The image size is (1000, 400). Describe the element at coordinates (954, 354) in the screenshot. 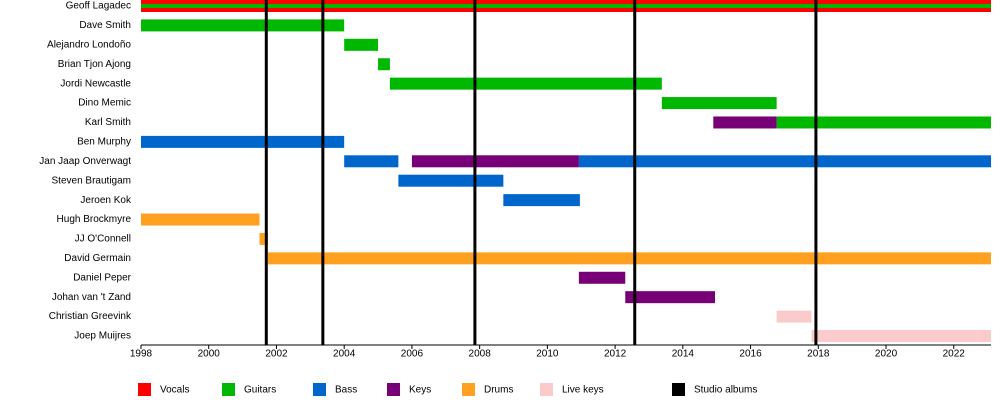

I see `x-tick-label: 2022` at that location.